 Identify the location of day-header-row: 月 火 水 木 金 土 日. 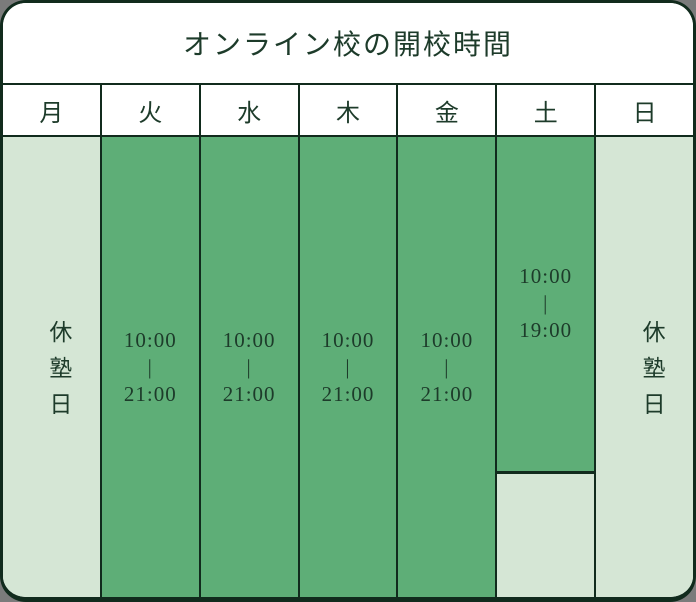
(348, 111).